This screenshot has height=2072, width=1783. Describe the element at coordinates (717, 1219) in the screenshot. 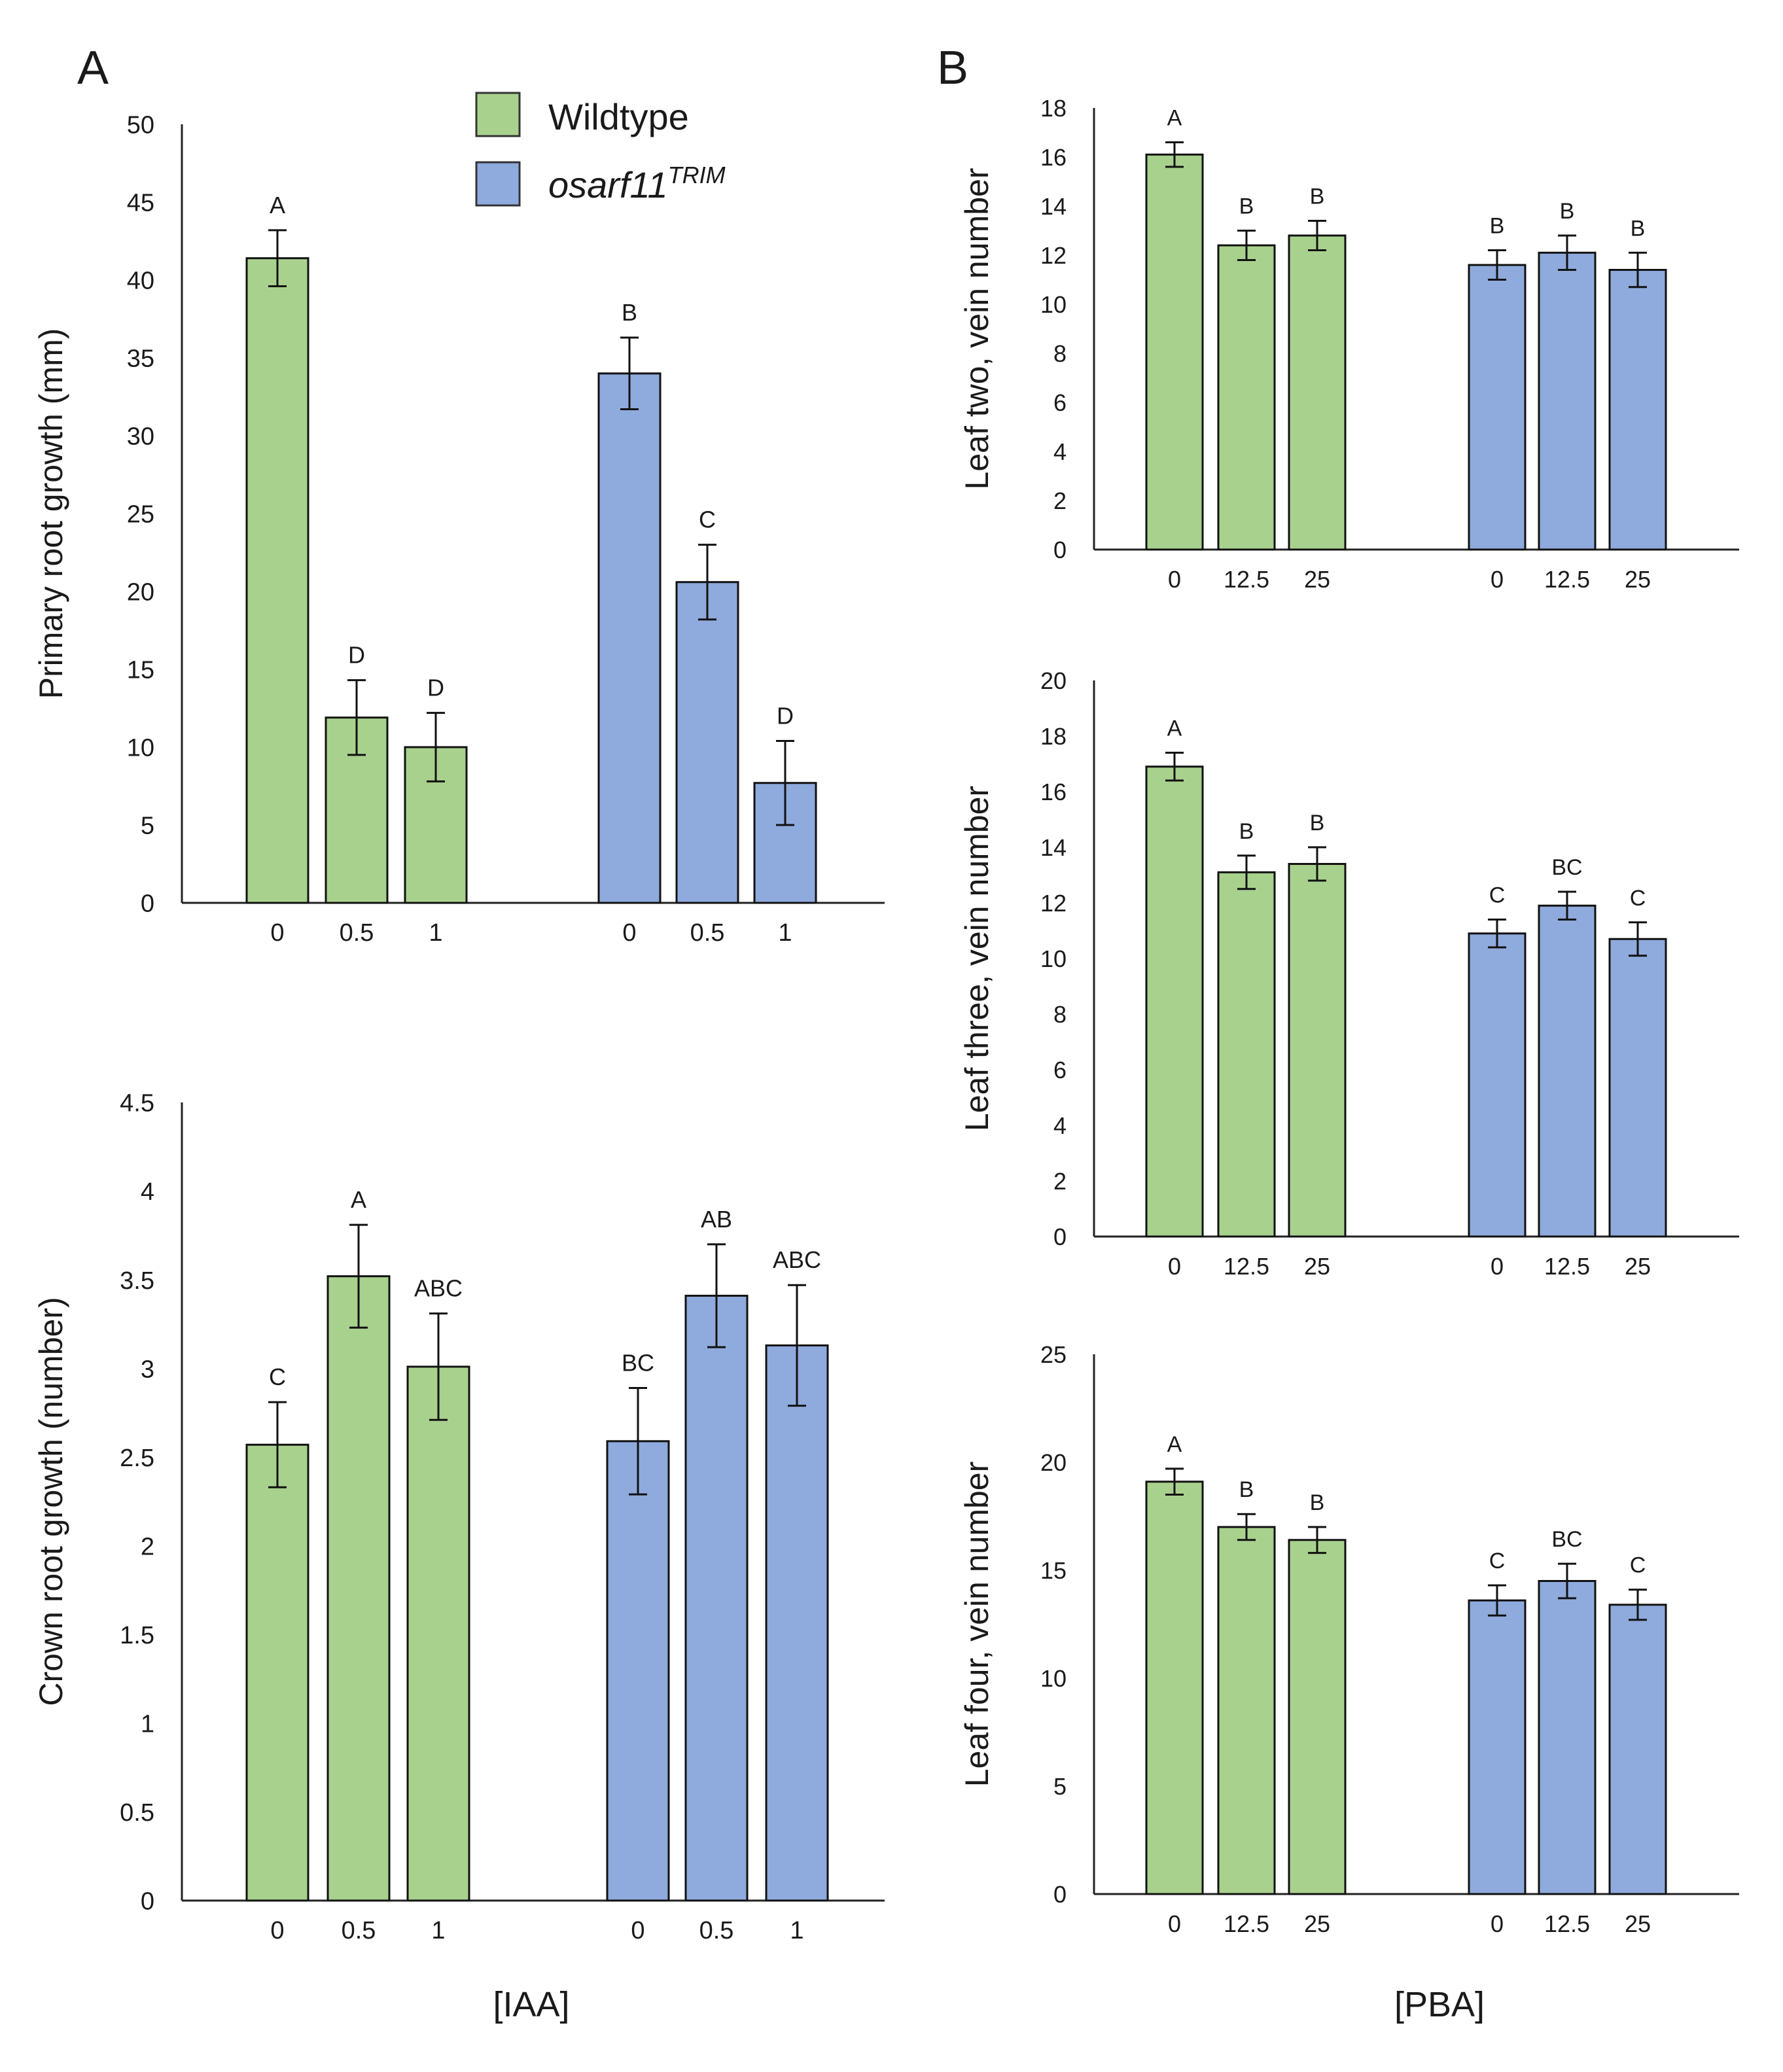

I see `significance-letter: AB` at that location.